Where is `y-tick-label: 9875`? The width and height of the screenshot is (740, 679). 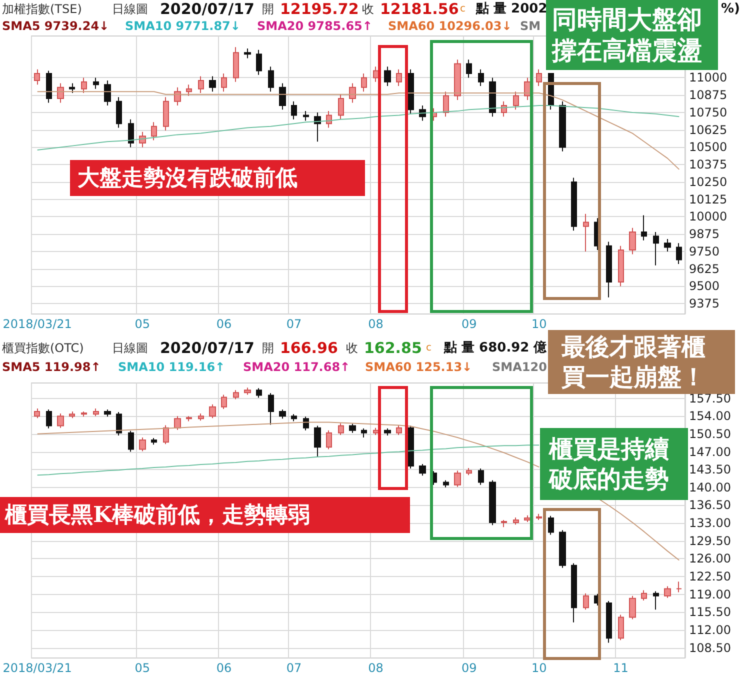 y-tick-label: 9875 is located at coordinates (704, 234).